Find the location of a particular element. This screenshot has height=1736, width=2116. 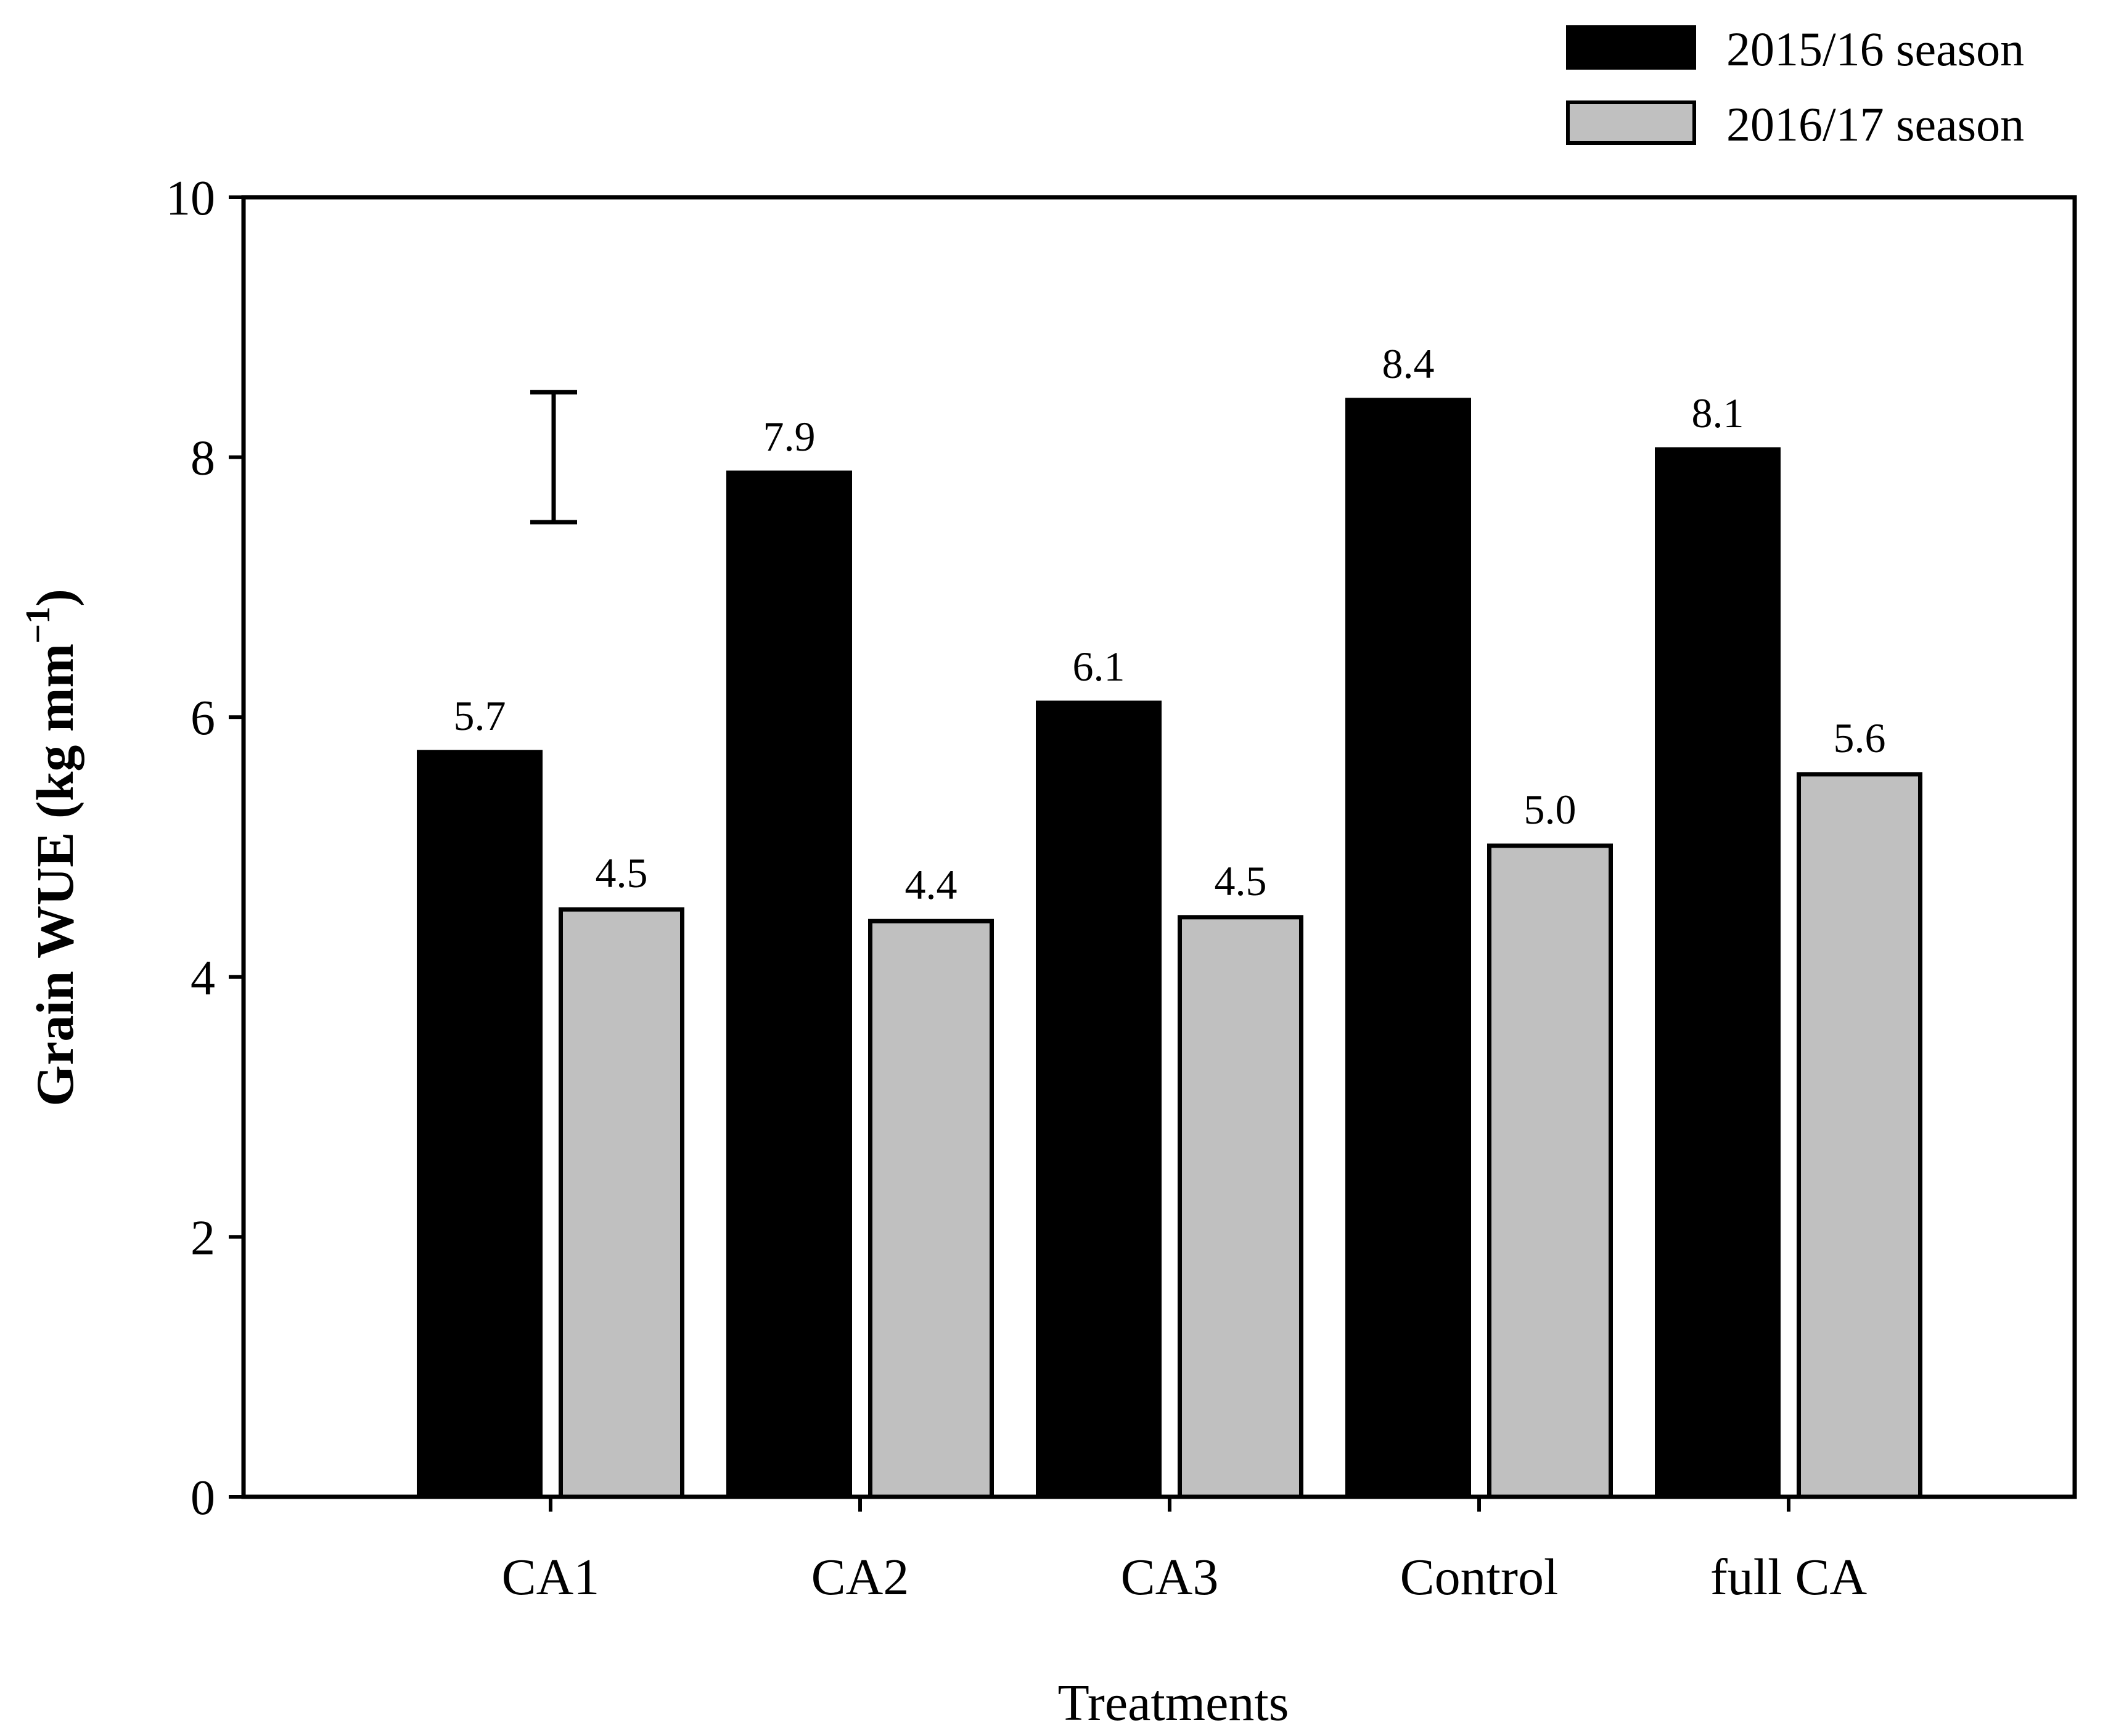

y-axis-title: Grain WUE (kg mm−1) is located at coordinates (52, 848).